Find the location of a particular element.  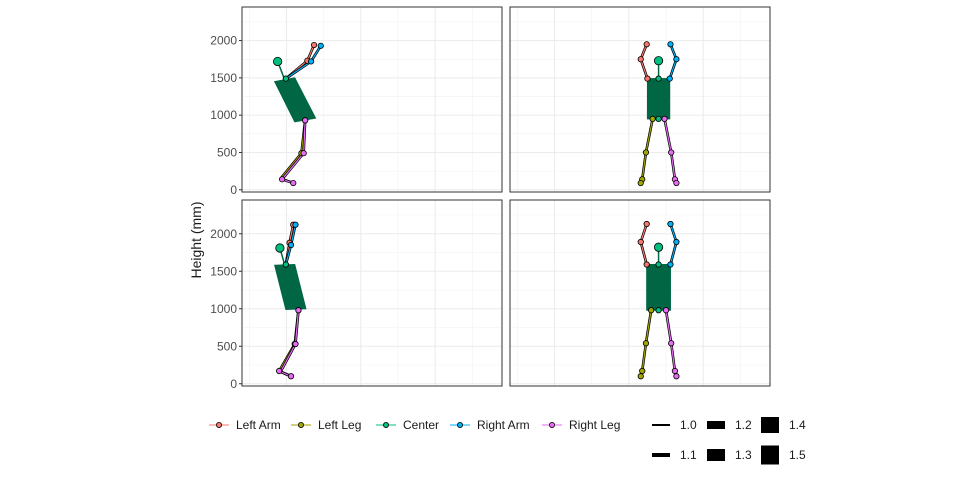

size-legend-item: 1.2 is located at coordinates (729, 425).